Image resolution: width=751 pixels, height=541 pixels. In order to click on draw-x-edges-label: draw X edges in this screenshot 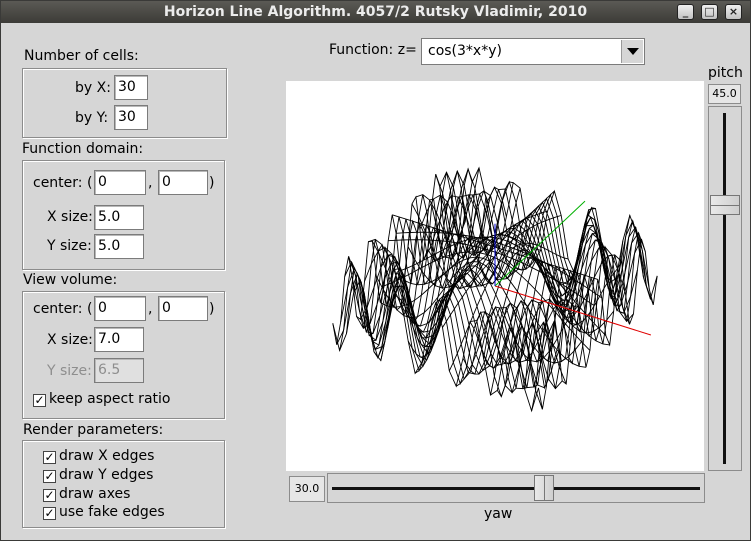, I will do `click(107, 456)`.